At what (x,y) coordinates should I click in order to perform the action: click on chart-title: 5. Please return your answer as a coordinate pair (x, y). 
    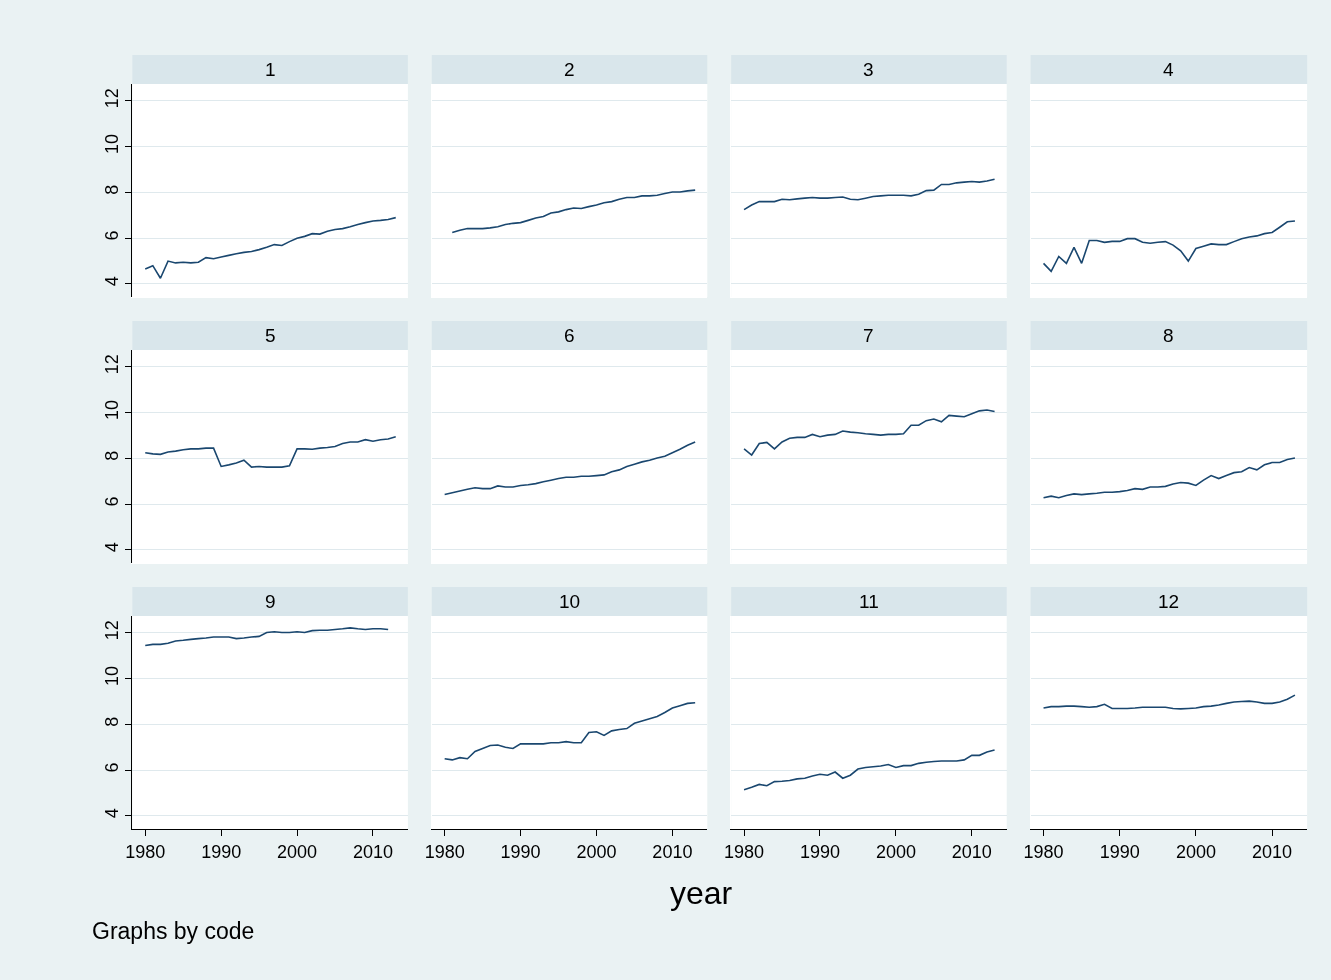
    Looking at the image, I should click on (270, 335).